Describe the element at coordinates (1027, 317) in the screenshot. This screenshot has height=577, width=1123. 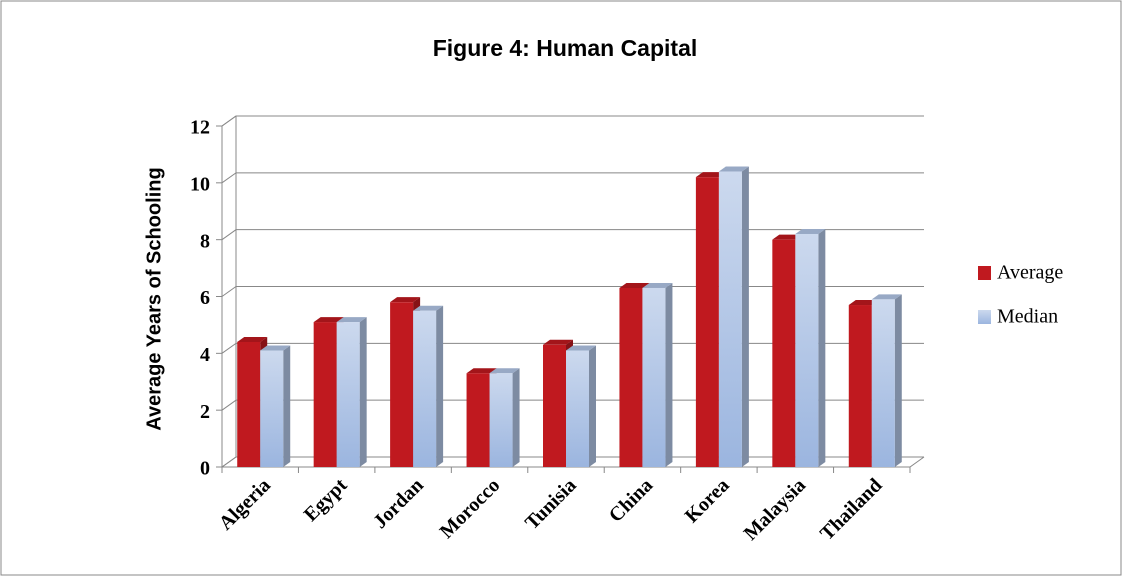
I see `legend-label: Median` at that location.